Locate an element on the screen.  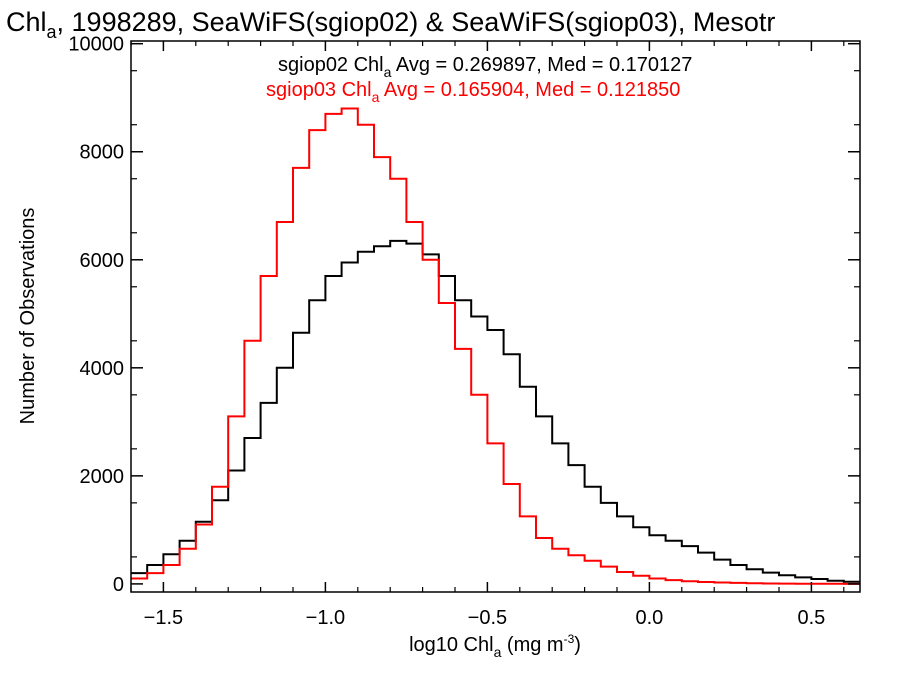
y-tick-label: 8000 is located at coordinates (102, 153).